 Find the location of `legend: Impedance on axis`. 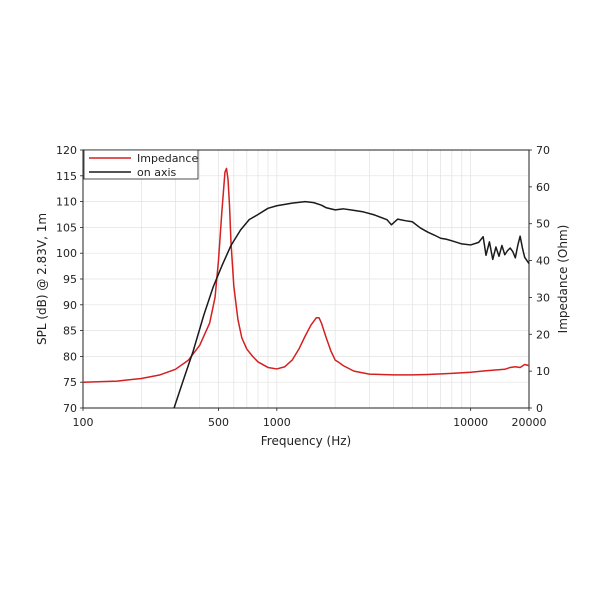

legend: Impedance on axis is located at coordinates (141, 164).